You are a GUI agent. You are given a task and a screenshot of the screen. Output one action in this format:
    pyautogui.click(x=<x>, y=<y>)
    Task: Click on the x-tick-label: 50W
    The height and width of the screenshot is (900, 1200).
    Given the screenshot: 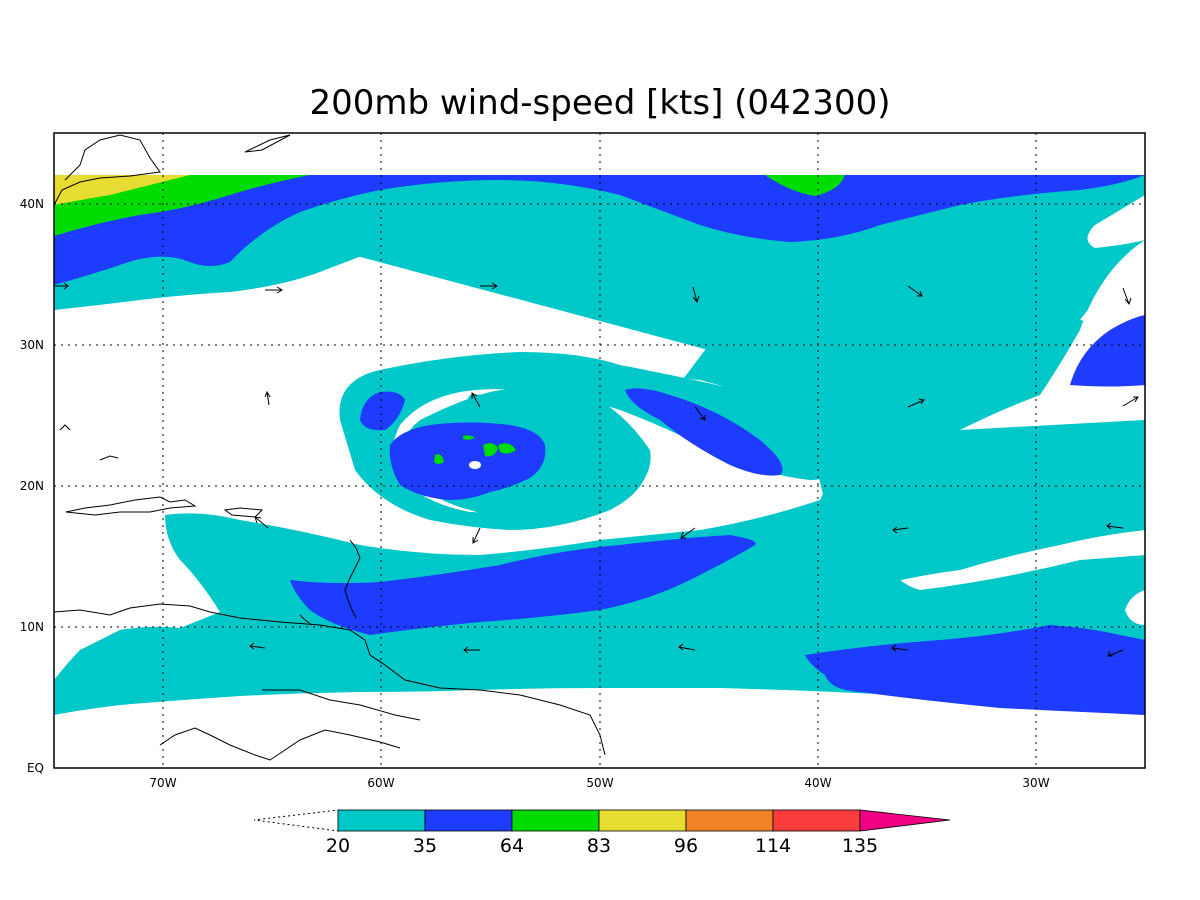 What is the action you would take?
    pyautogui.click(x=599, y=783)
    